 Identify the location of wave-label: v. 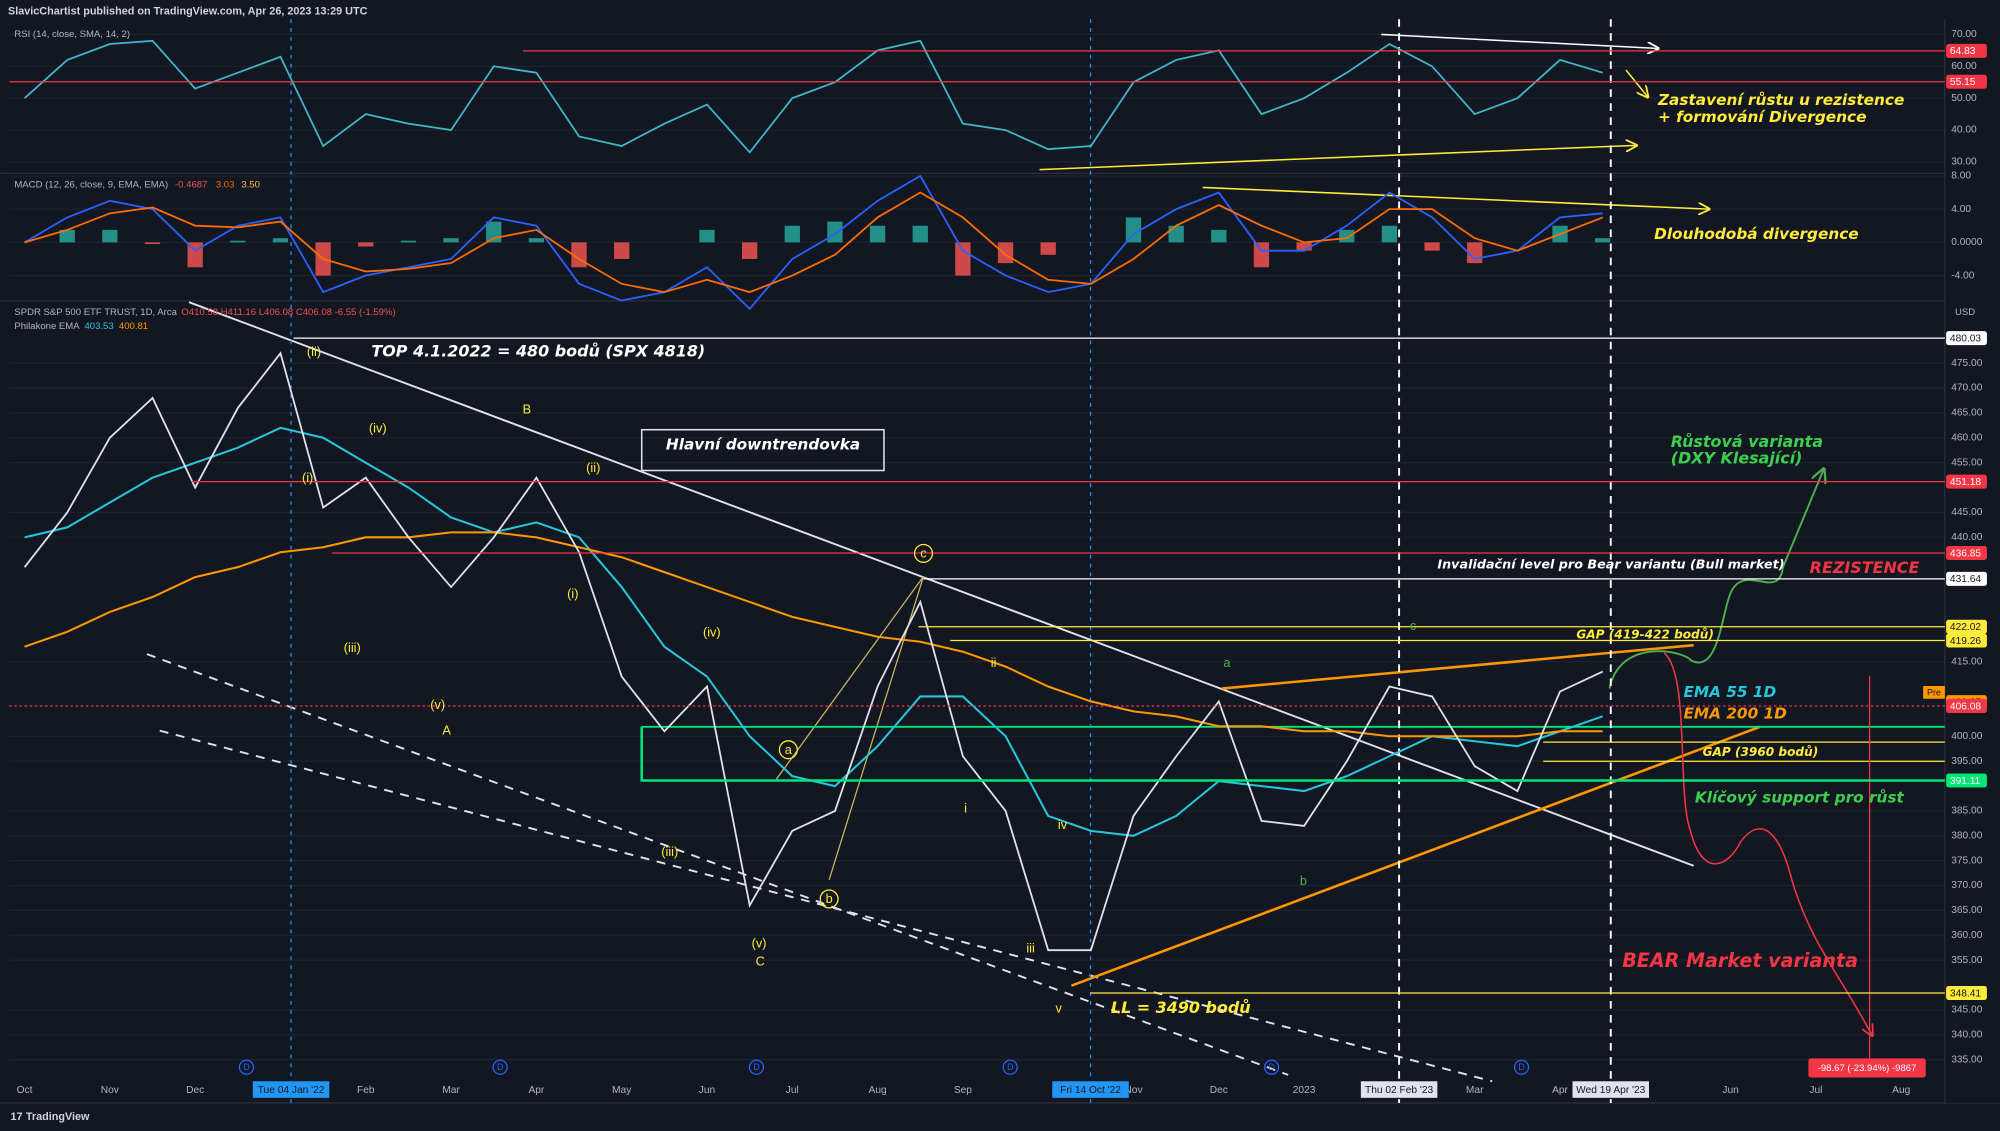
(1058, 1008).